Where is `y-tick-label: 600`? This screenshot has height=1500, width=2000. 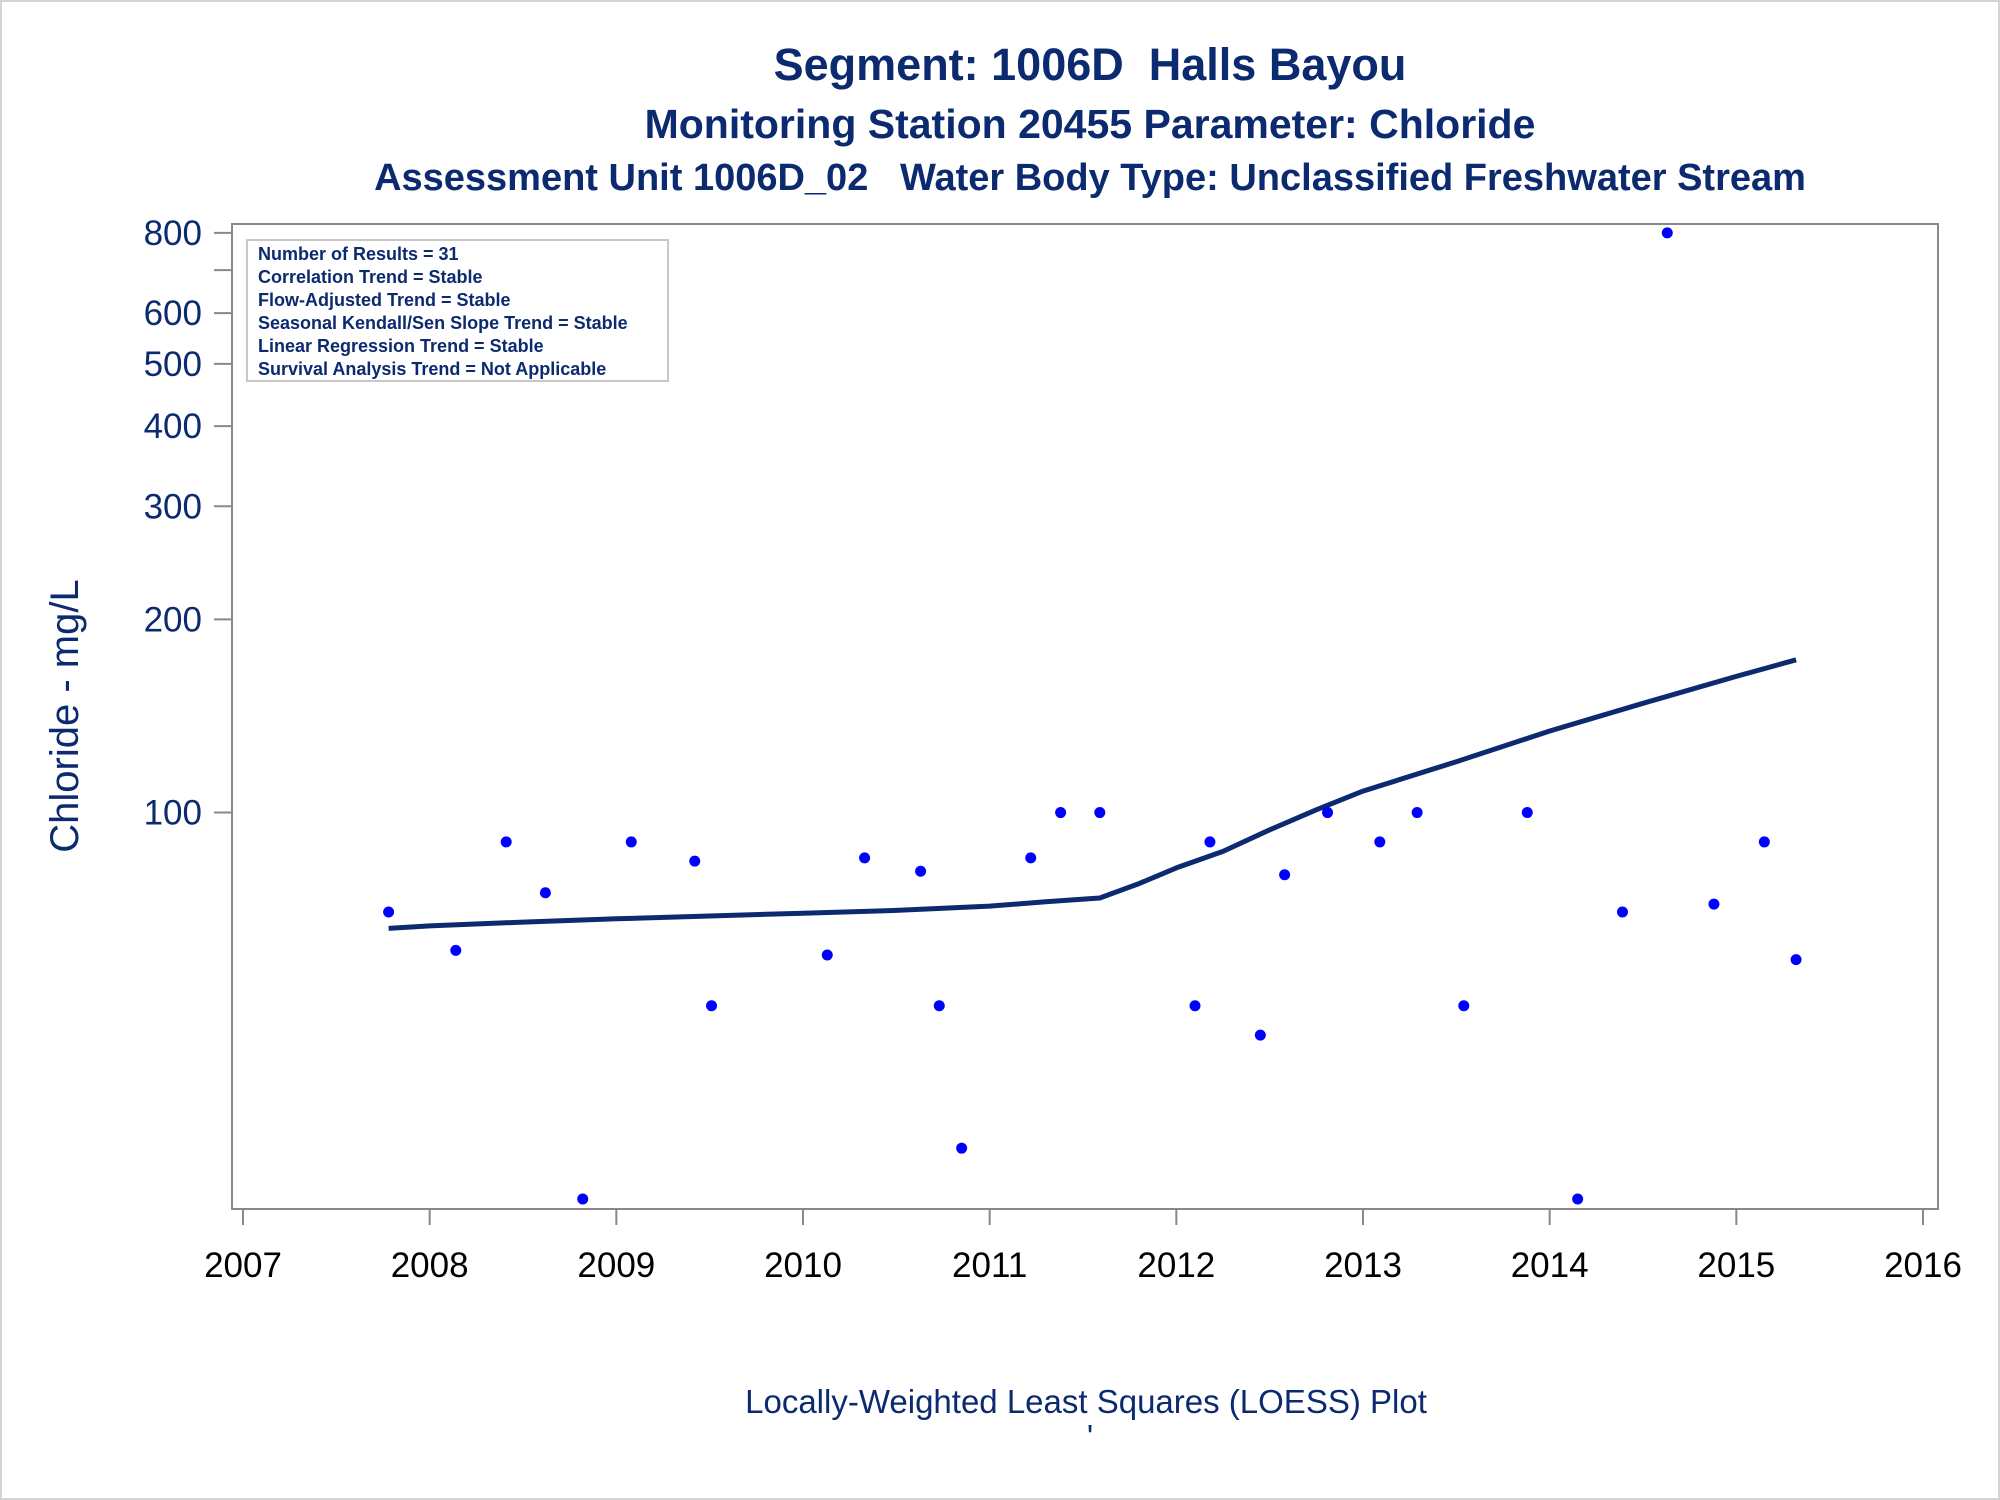 y-tick-label: 600 is located at coordinates (173, 313).